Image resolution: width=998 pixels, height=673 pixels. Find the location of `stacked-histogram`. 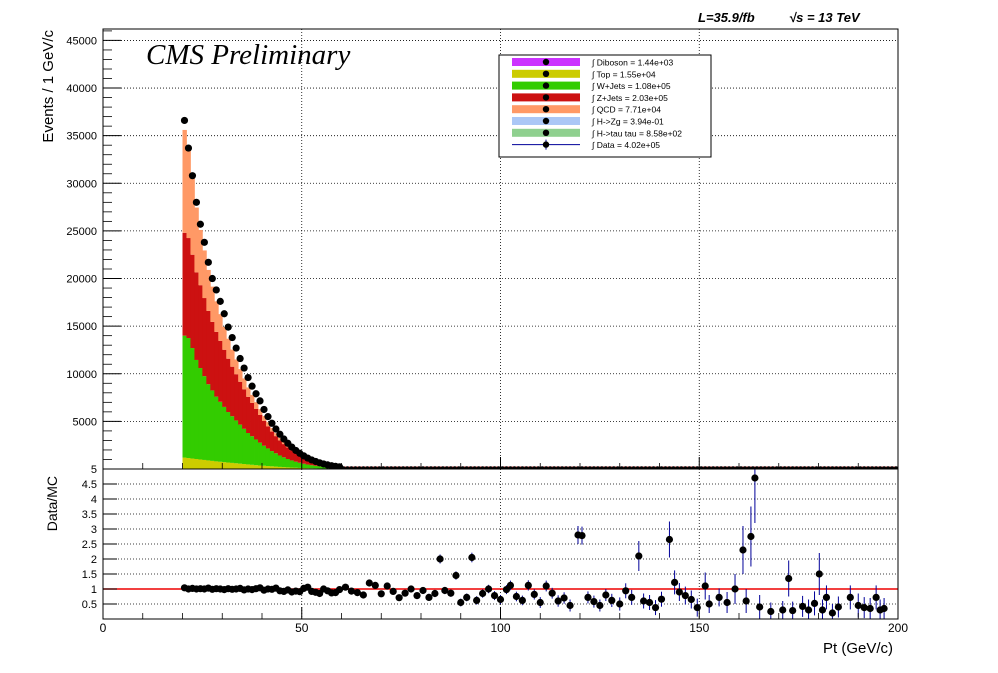

stacked-histogram is located at coordinates (262, 299).